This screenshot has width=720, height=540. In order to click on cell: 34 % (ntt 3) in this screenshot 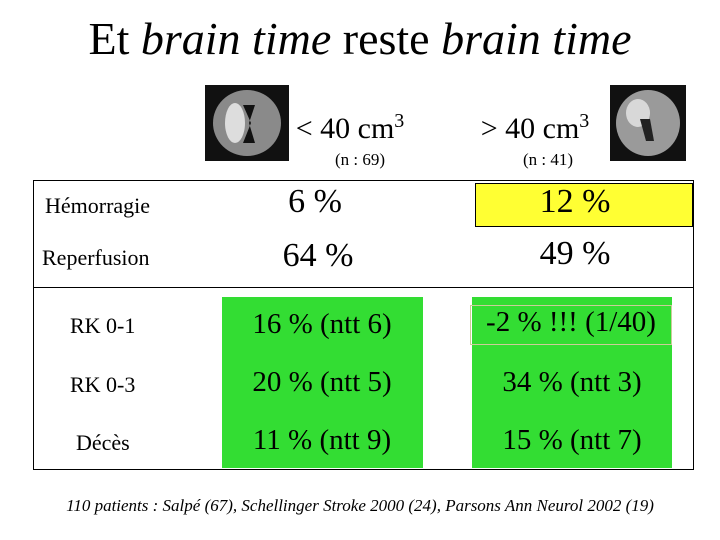, I will do `click(572, 382)`.